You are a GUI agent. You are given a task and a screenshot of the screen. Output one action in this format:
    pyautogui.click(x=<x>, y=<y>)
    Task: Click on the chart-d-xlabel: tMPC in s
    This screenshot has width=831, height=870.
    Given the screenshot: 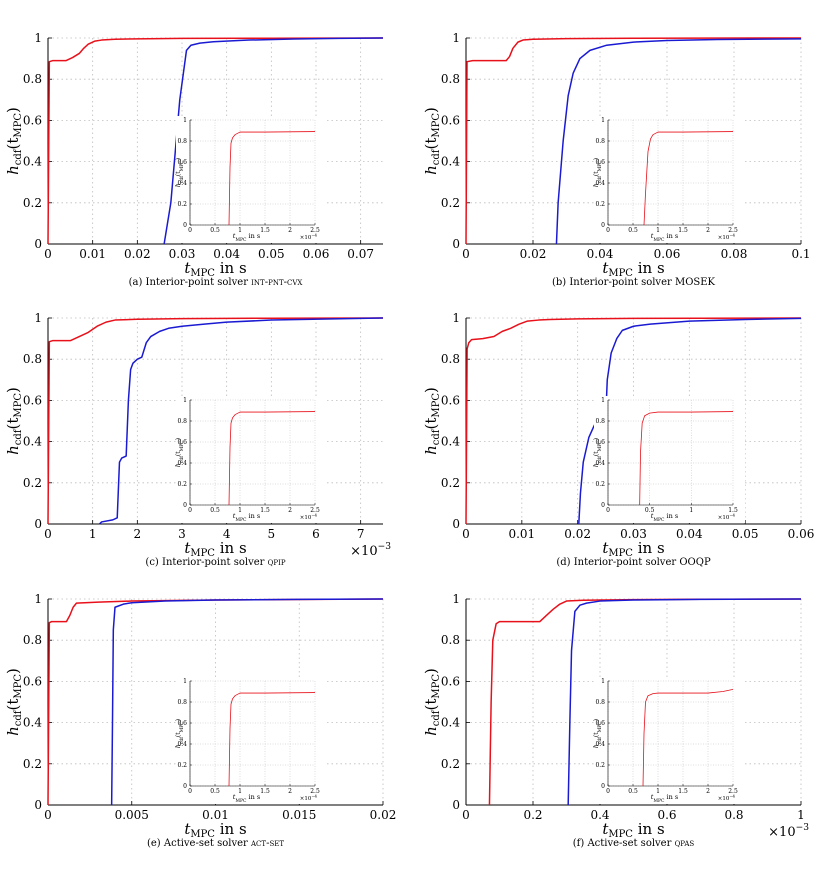 What is the action you would take?
    pyautogui.click(x=633, y=549)
    